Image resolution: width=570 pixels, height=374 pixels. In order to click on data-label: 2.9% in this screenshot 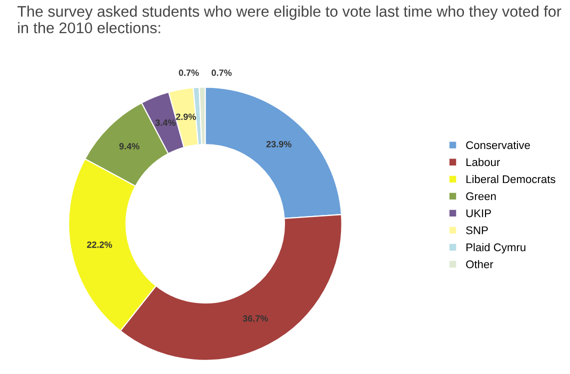, I will do `click(186, 117)`.